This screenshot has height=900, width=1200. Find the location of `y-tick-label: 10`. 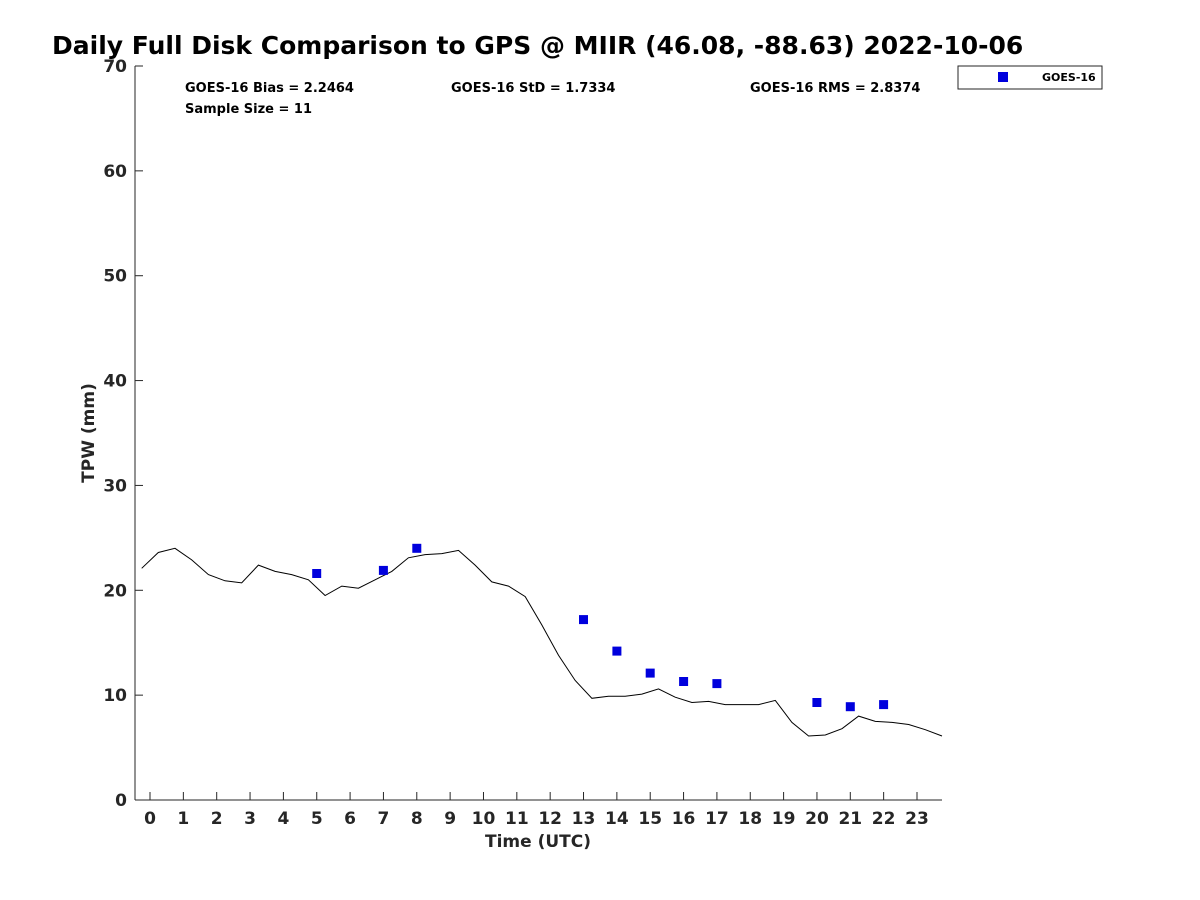

y-tick-label: 10 is located at coordinates (115, 696).